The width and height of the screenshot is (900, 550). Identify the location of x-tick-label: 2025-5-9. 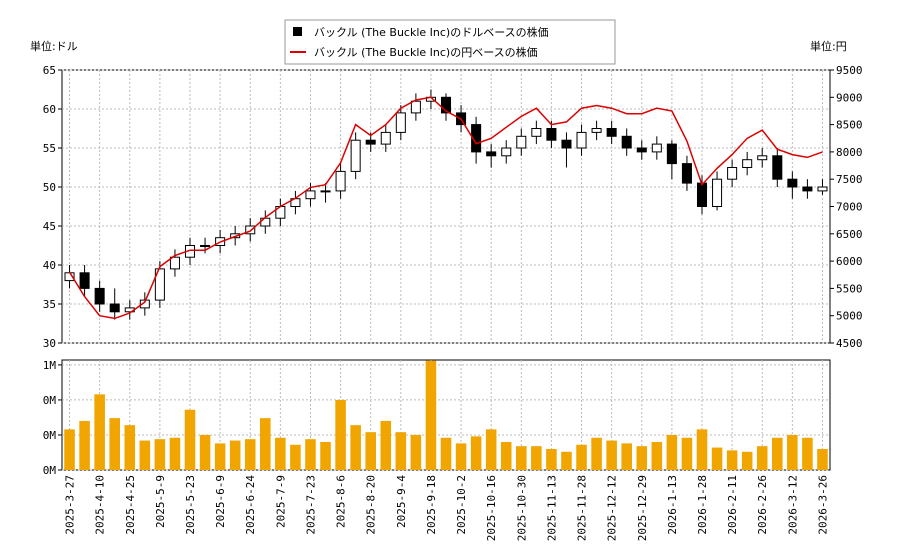
(160, 501).